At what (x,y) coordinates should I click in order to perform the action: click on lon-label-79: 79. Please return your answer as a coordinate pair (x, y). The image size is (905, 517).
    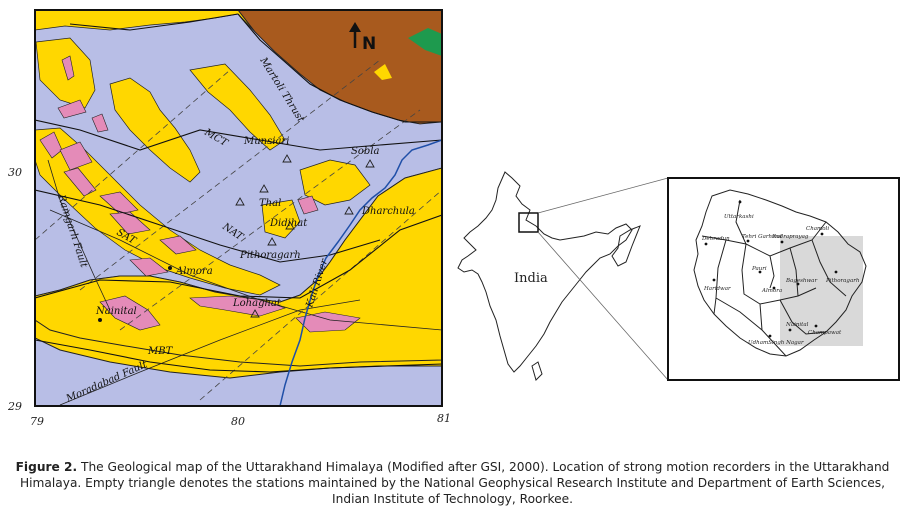
    Looking at the image, I should click on (37, 421).